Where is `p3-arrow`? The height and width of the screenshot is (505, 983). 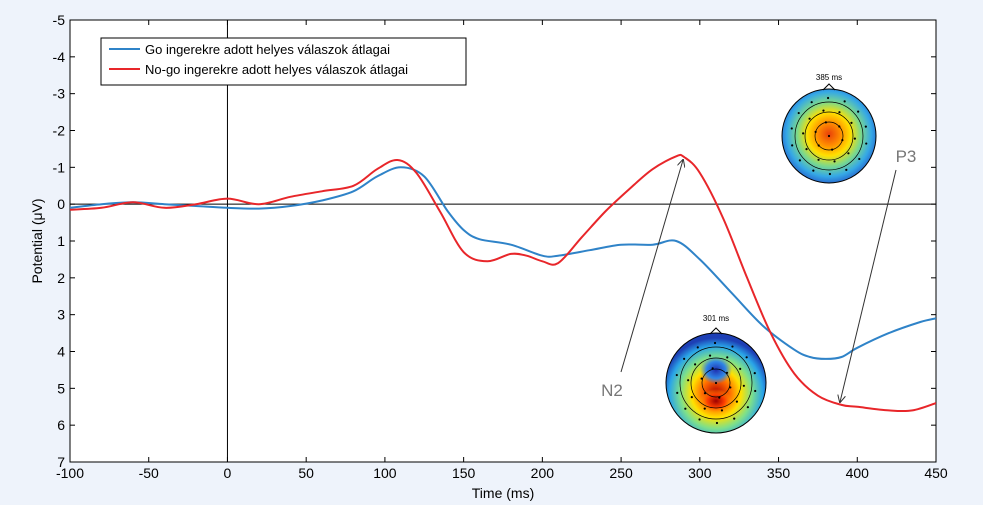
p3-arrow is located at coordinates (868, 285).